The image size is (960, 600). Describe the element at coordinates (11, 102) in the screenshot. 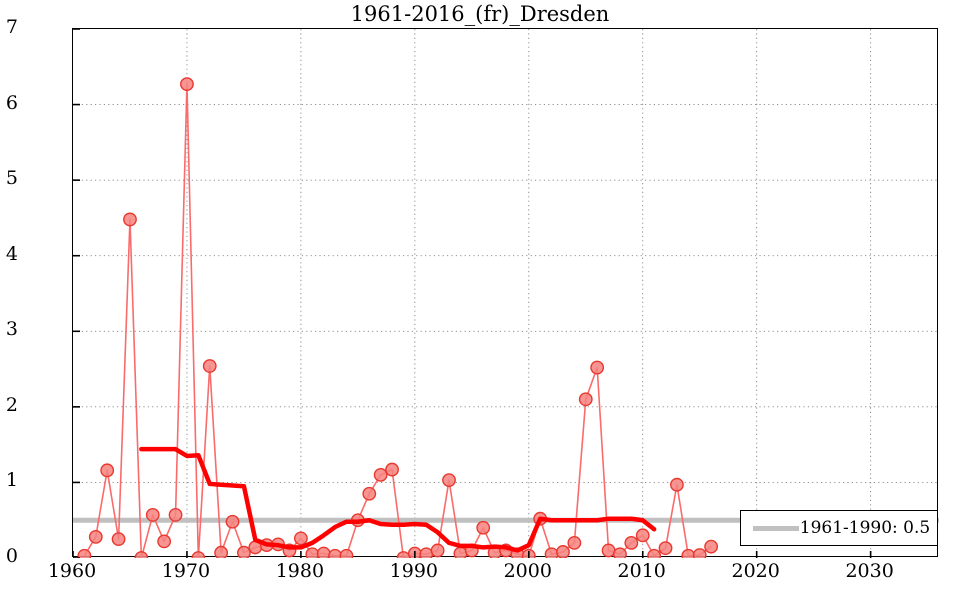

I see `y-tick-label: 6` at that location.